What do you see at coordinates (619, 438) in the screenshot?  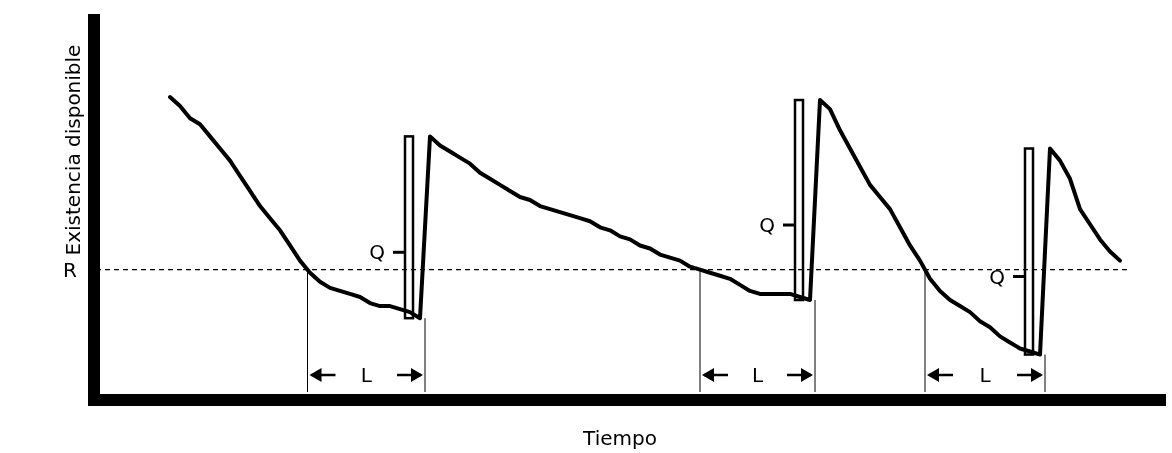 I see `x-axis-title: Tiempo` at bounding box center [619, 438].